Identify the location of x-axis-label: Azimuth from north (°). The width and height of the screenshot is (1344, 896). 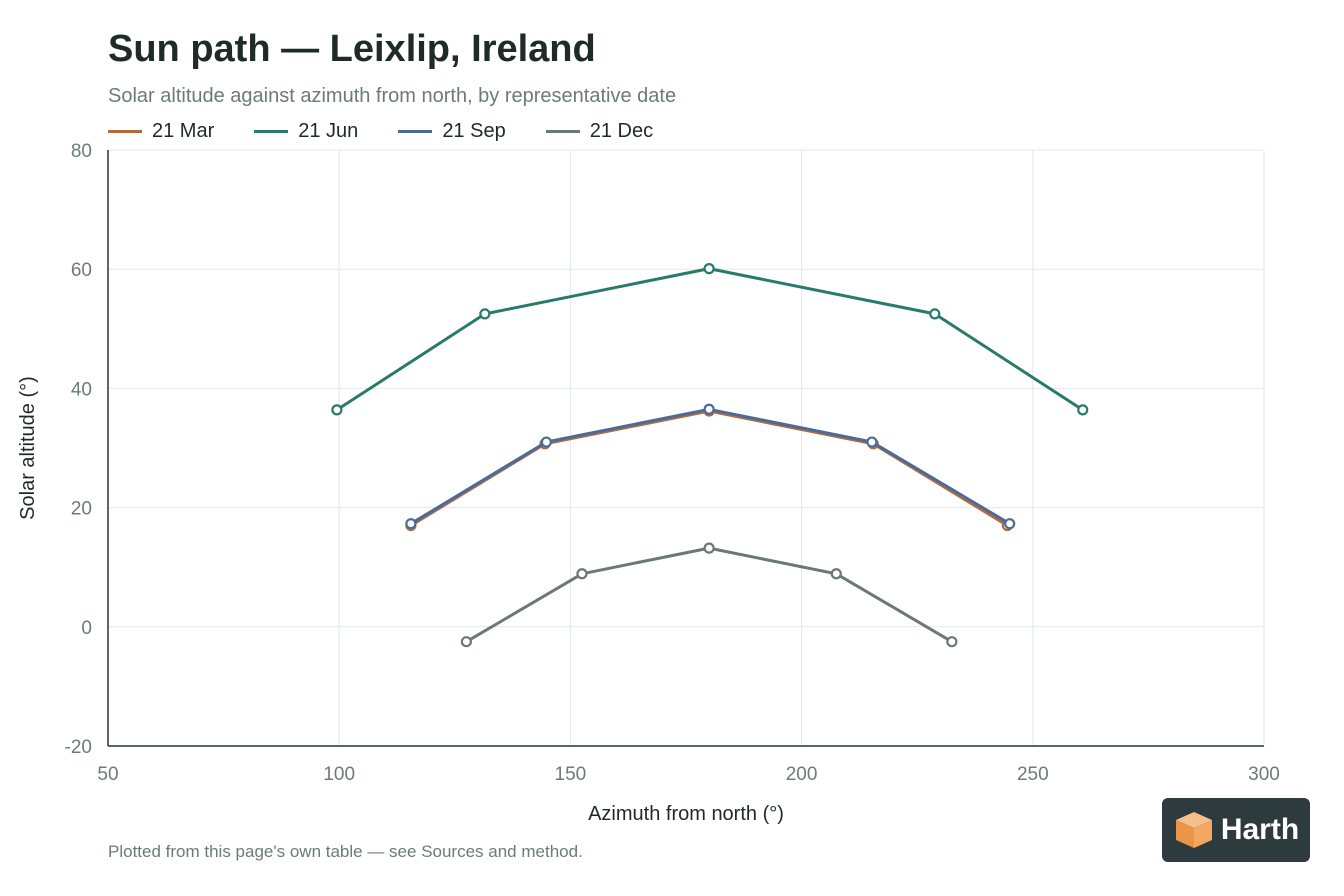
(686, 814).